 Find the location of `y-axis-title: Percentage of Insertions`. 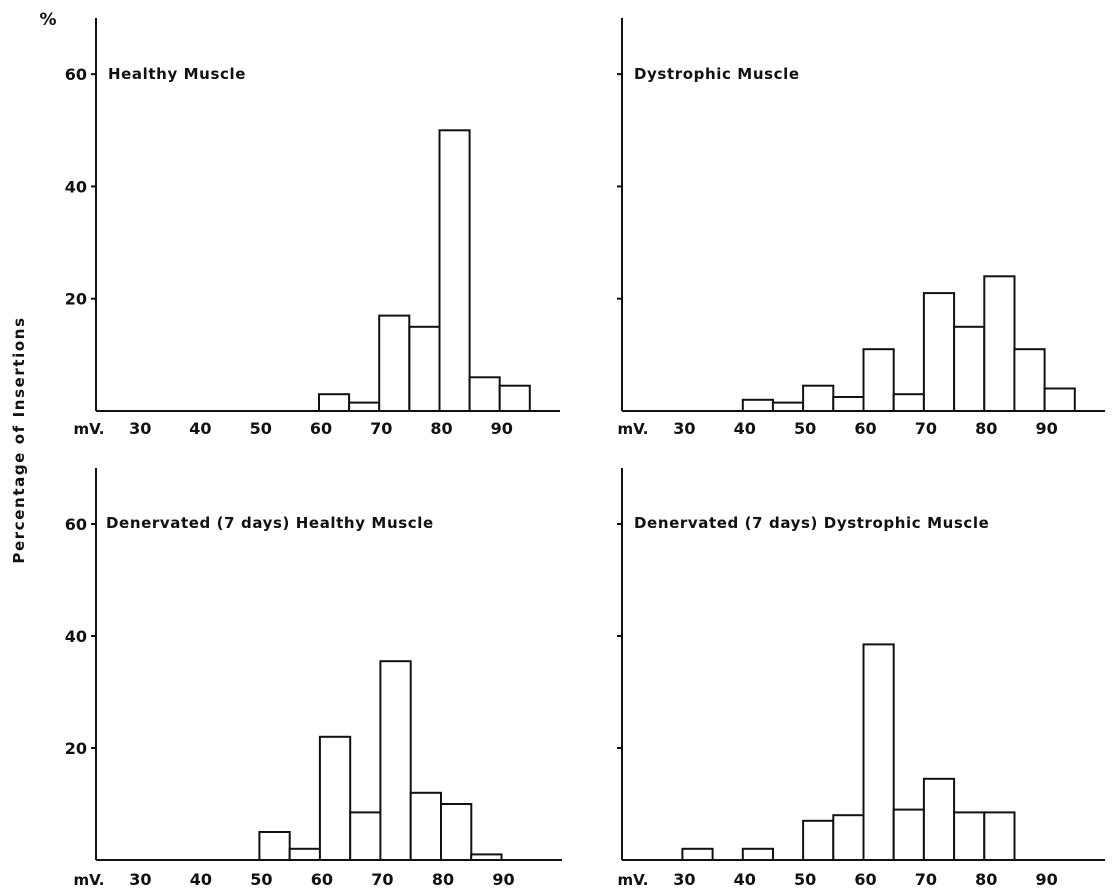

y-axis-title: Percentage of Insertions is located at coordinates (19, 439).